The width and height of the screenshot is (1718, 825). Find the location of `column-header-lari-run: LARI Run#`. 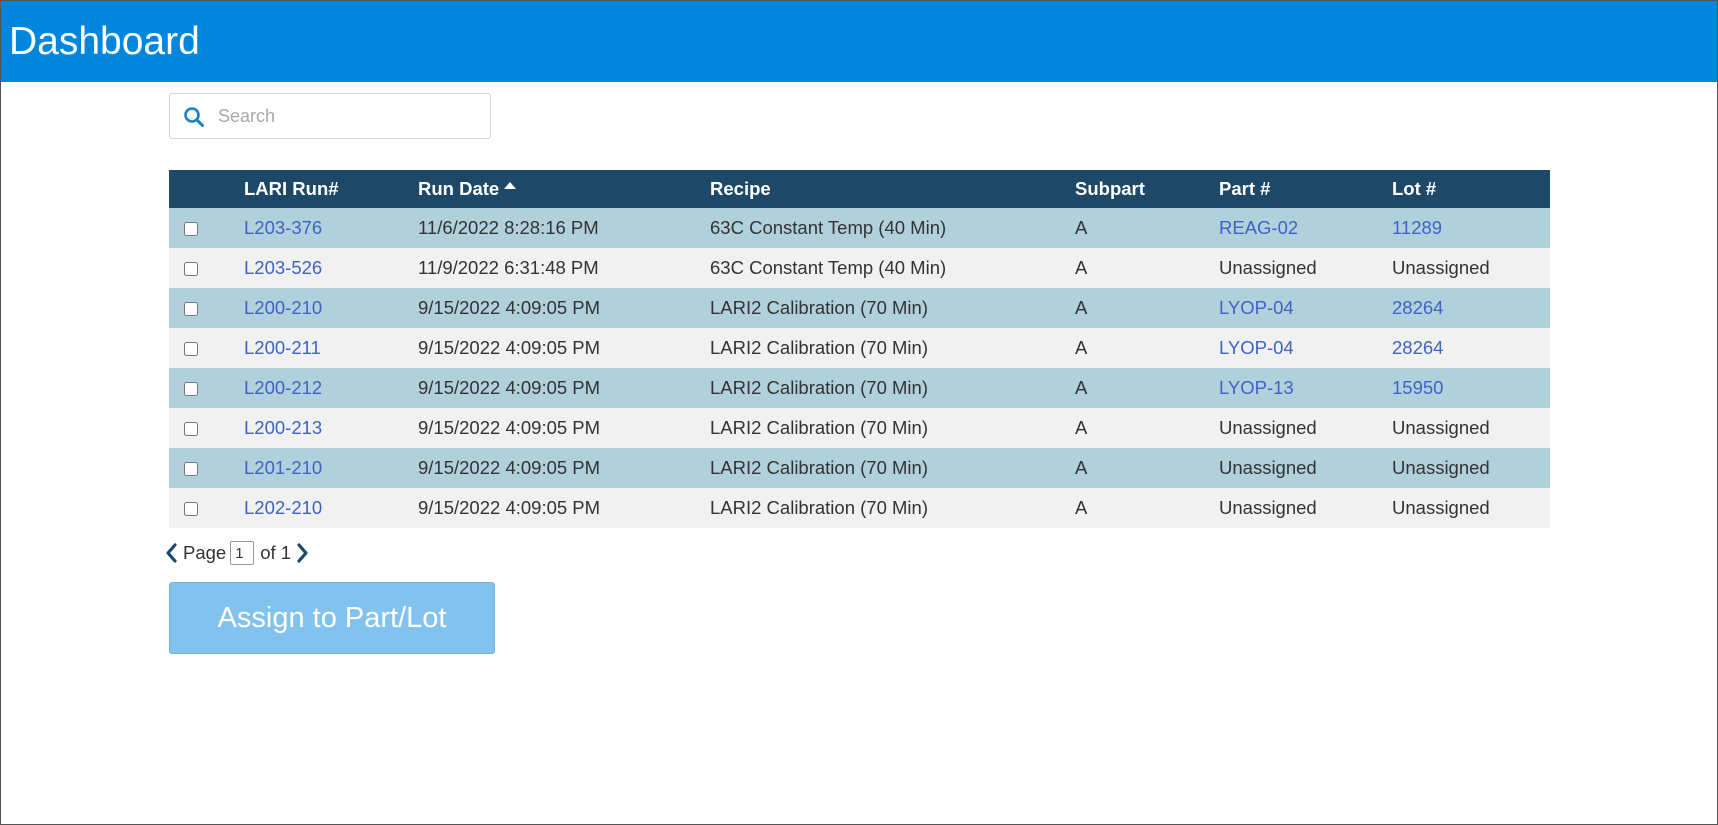

column-header-lari-run: LARI Run# is located at coordinates (331, 189).